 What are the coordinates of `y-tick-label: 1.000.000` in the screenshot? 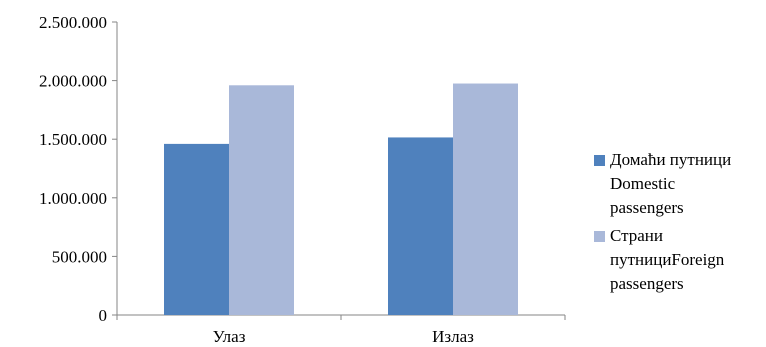 It's located at (73, 198).